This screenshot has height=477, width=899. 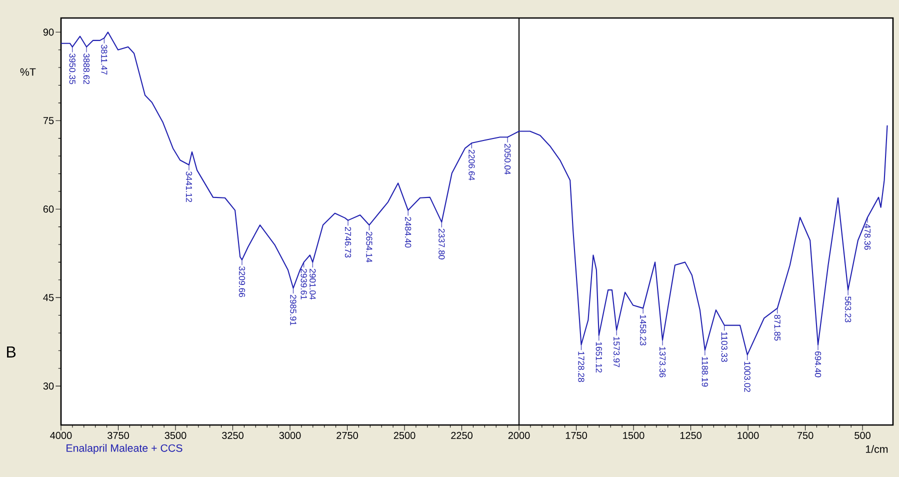 I want to click on text: Enalapril Maleate + CCS, so click(x=124, y=449).